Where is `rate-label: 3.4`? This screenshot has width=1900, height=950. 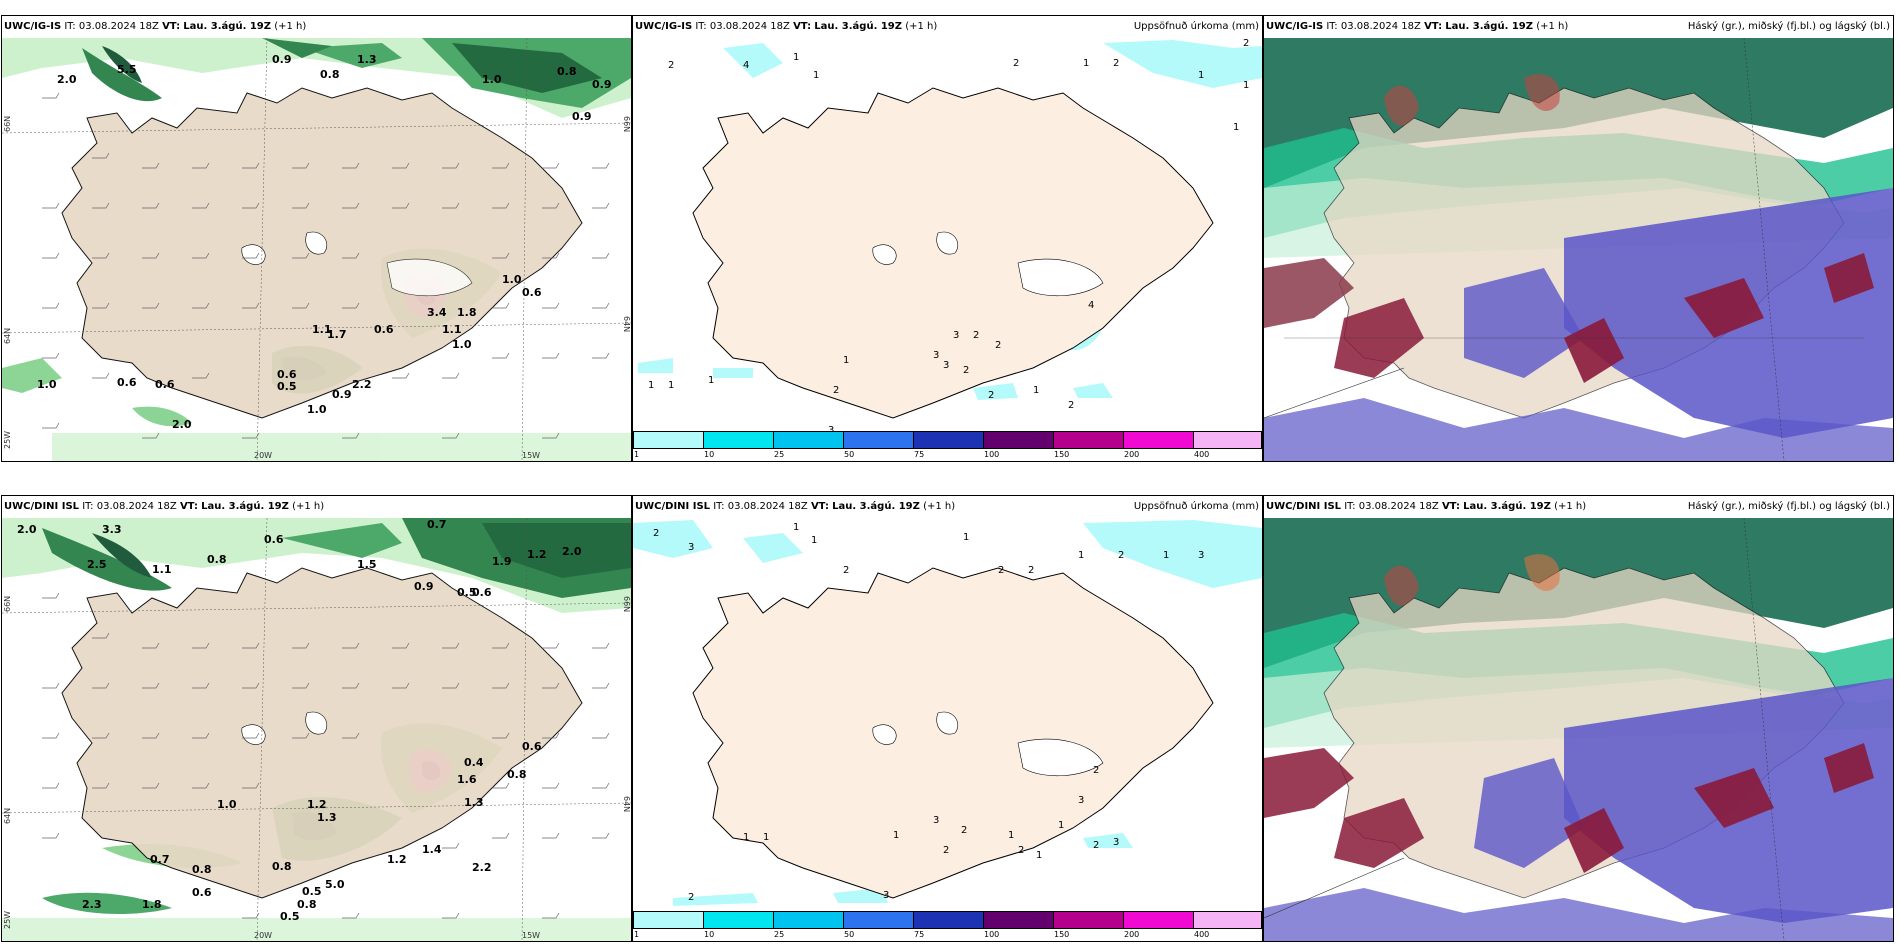
rate-label: 3.4 is located at coordinates (437, 312).